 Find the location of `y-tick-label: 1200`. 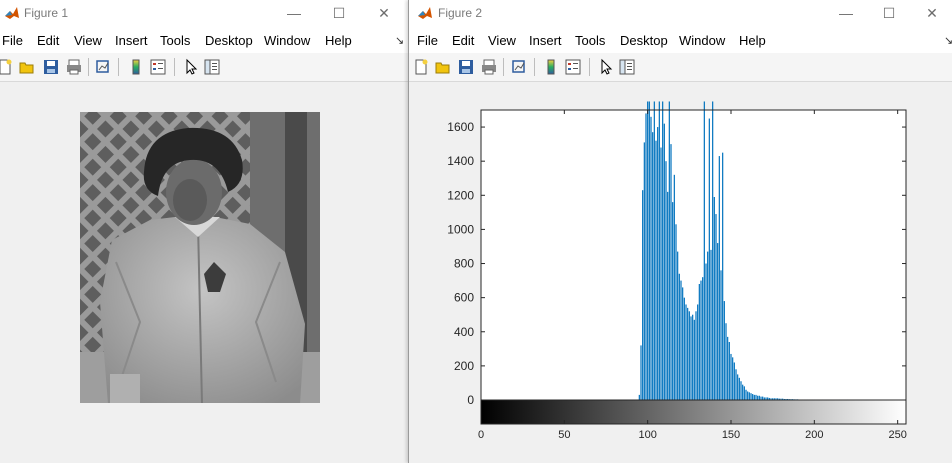

y-tick-label: 1200 is located at coordinates (460, 195).